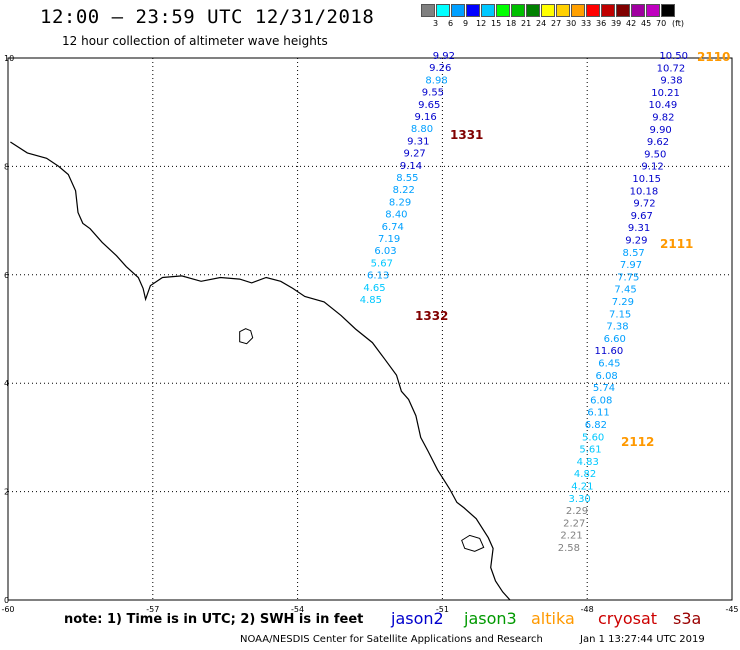 The height and width of the screenshot is (650, 740). What do you see at coordinates (652, 167) in the screenshot?
I see `wave-height-value: 9.12` at bounding box center [652, 167].